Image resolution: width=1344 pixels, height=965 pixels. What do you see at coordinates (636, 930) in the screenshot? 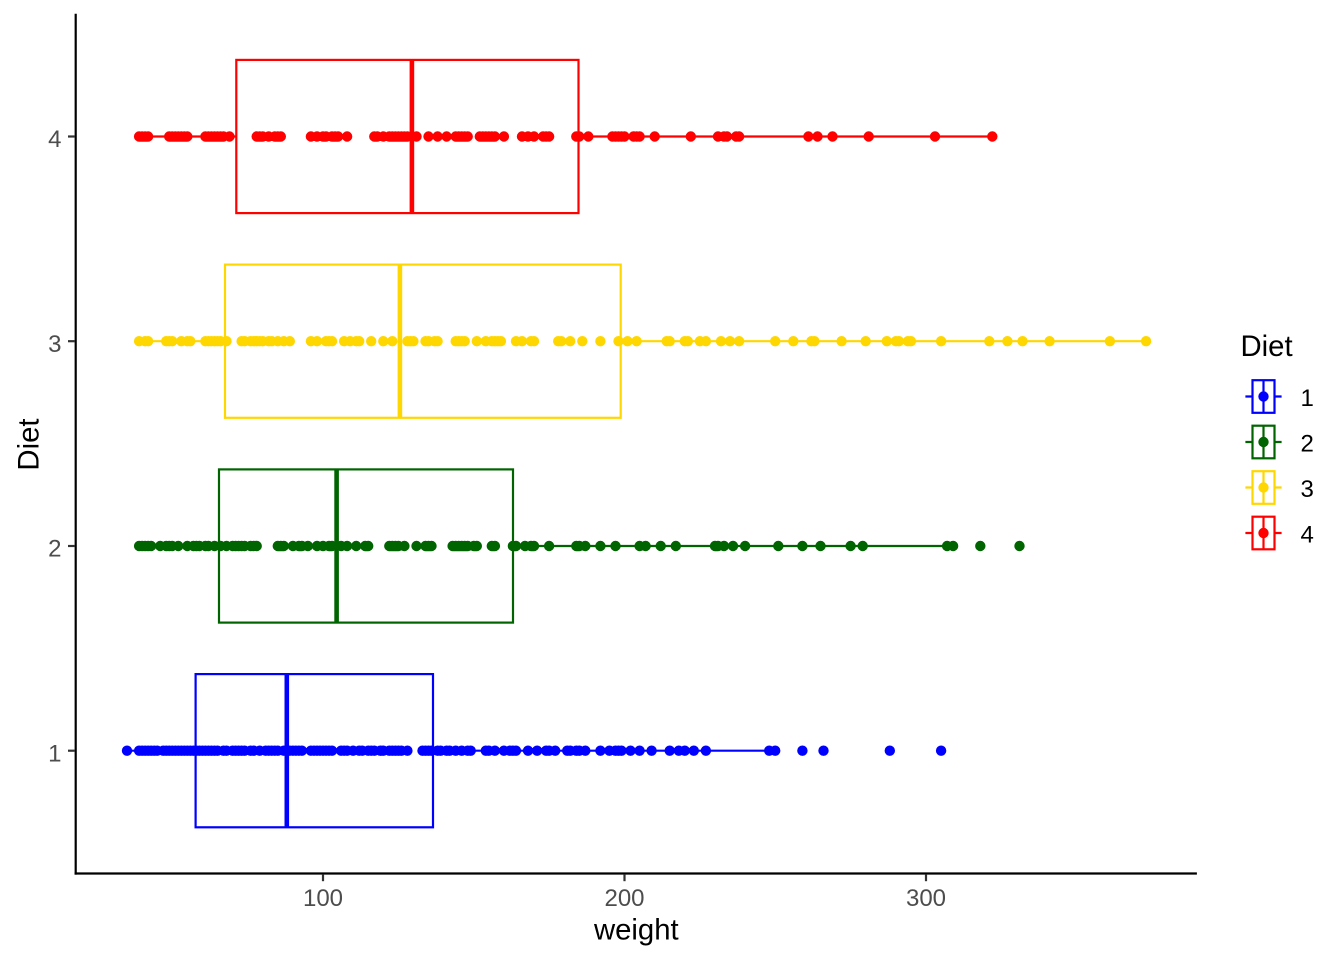
I see `svg-text: weight` at bounding box center [636, 930].